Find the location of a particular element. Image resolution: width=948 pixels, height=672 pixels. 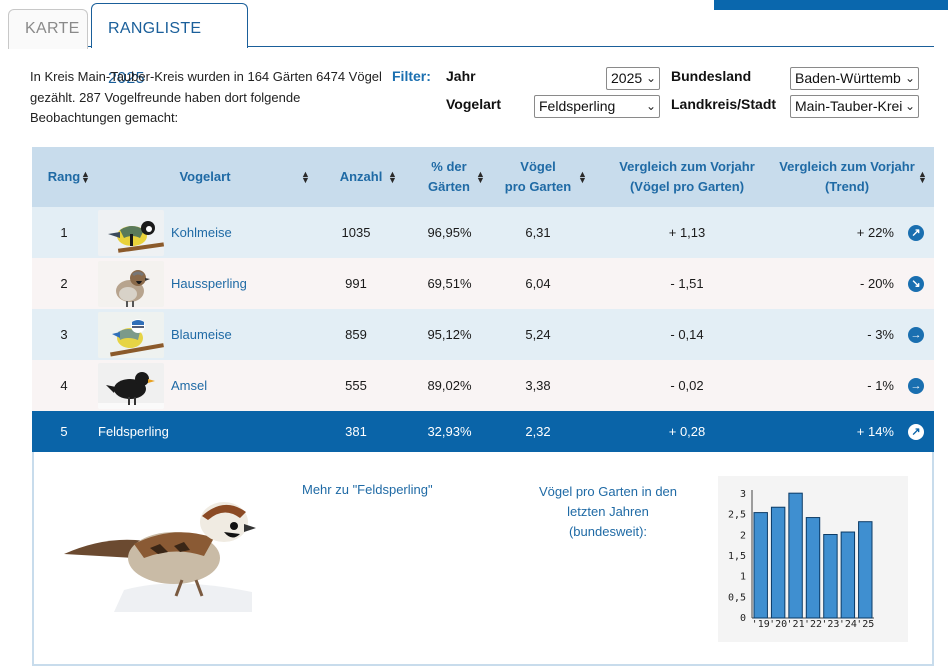

header-anzahl: Anzahl ▲ ▼ is located at coordinates (361, 177).